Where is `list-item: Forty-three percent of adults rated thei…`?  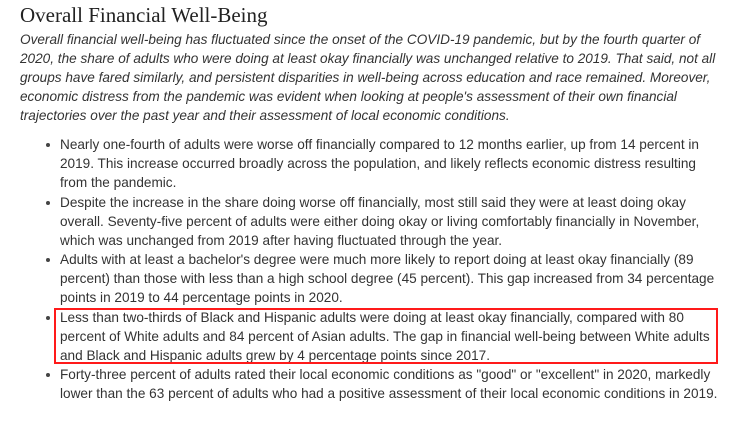 list-item: Forty-three percent of adults rated thei… is located at coordinates (383, 384).